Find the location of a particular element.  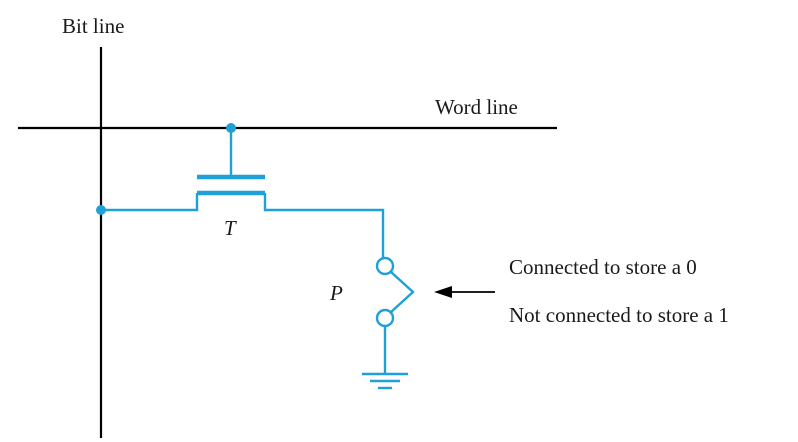

transistor-label: T is located at coordinates (230, 228).